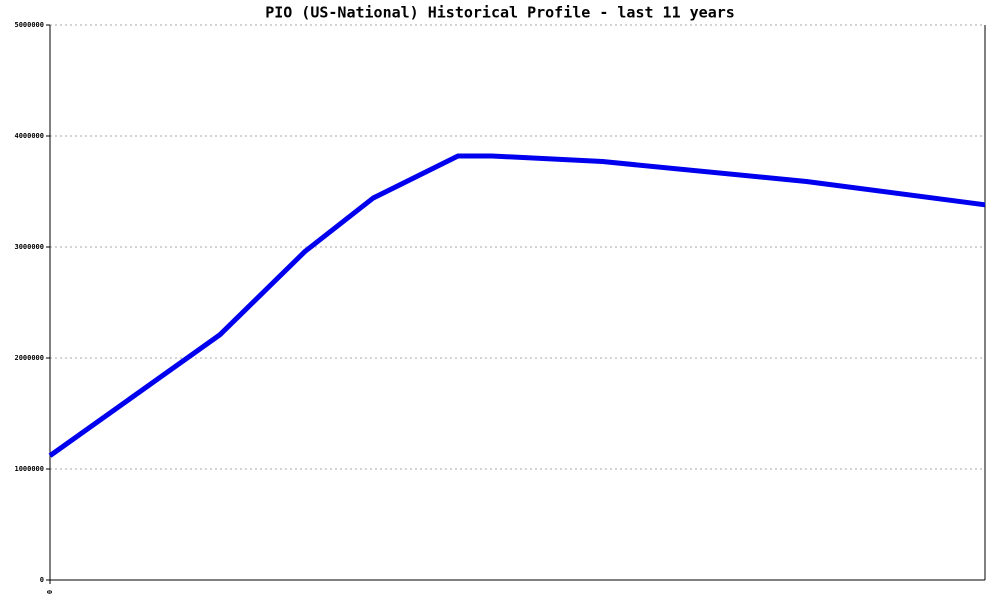 The image size is (1000, 600). I want to click on y-tick-label: 2000000, so click(29, 358).